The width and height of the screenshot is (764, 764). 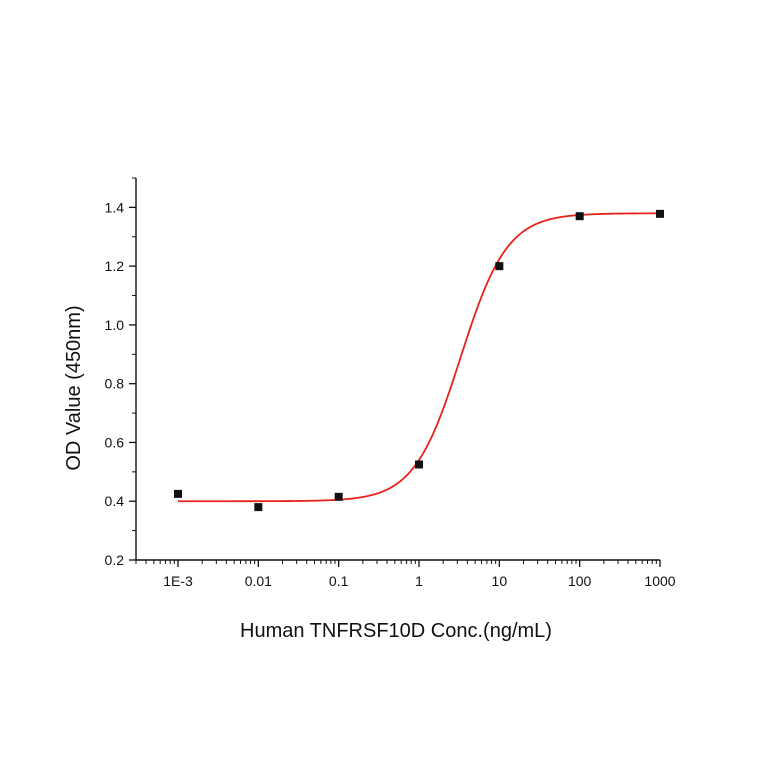 I want to click on y-tick-label: 1.4, so click(x=115, y=207).